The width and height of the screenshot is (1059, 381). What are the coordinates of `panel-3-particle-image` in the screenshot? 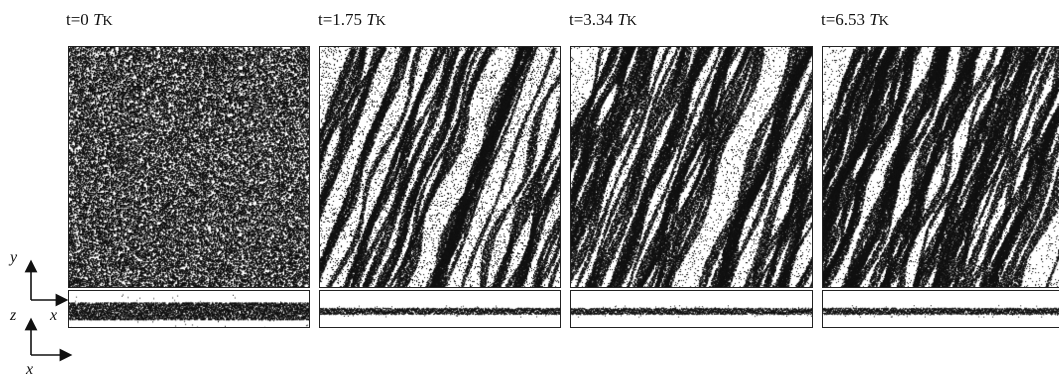 It's located at (691, 167).